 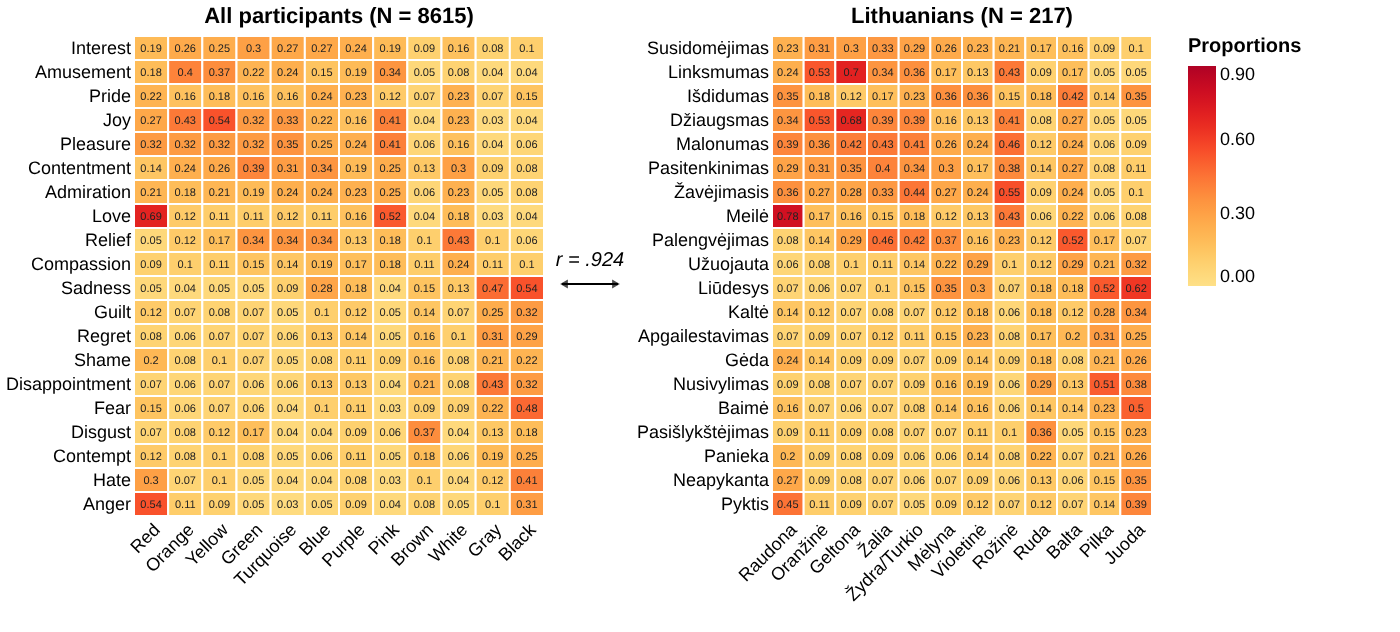 I want to click on y-tick-label: Linksmumas, so click(x=718, y=72).